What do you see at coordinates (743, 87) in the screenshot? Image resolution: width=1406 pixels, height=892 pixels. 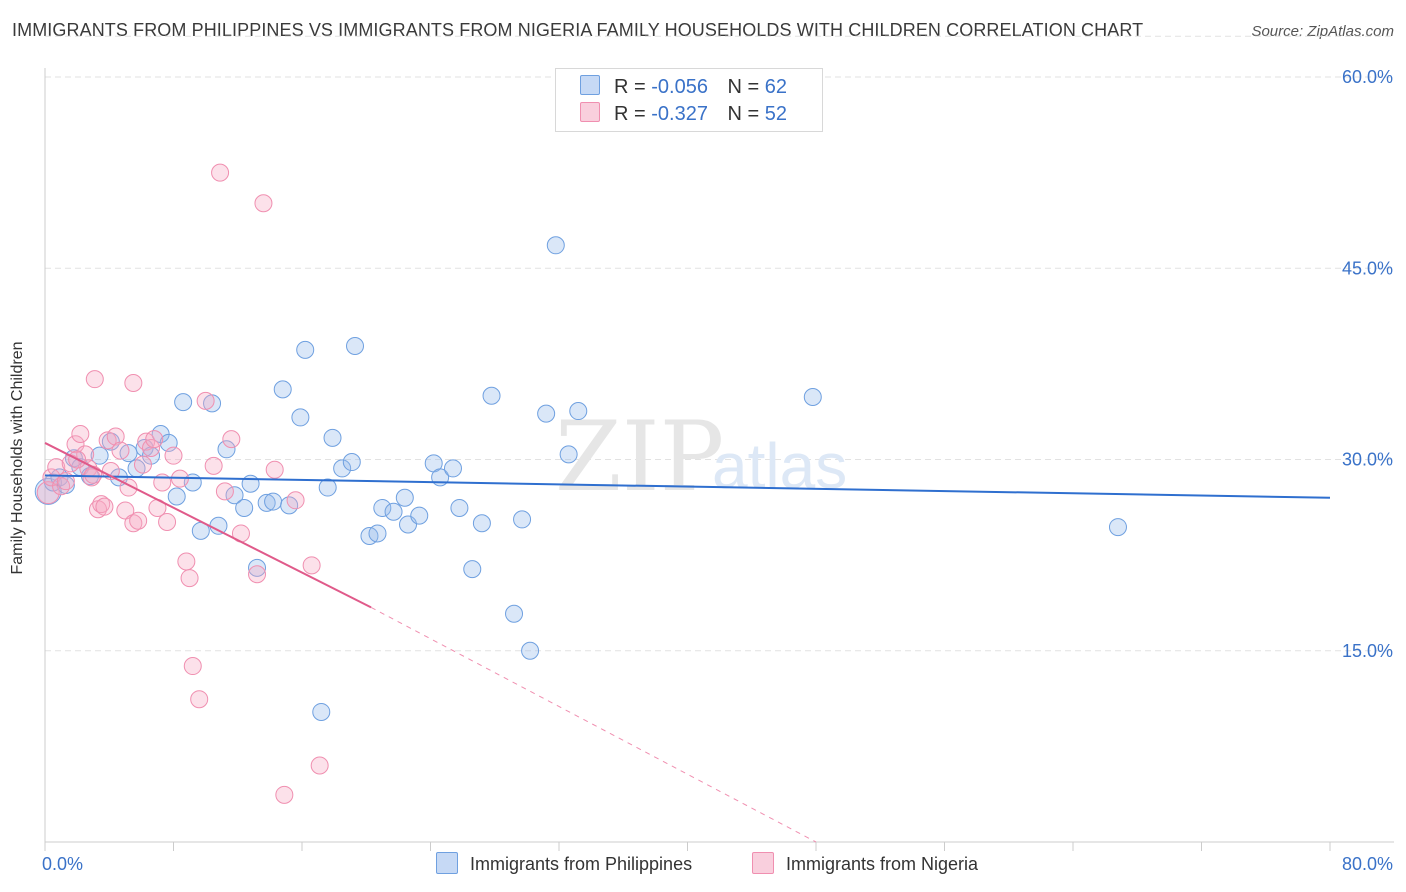 I see `n-label: N =` at bounding box center [743, 87].